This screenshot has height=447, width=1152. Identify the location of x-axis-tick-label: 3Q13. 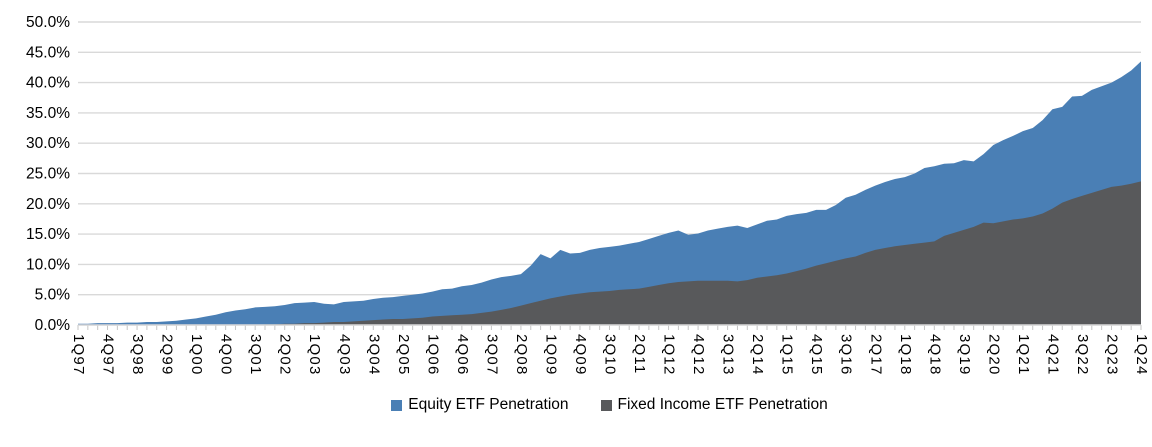
(728, 355).